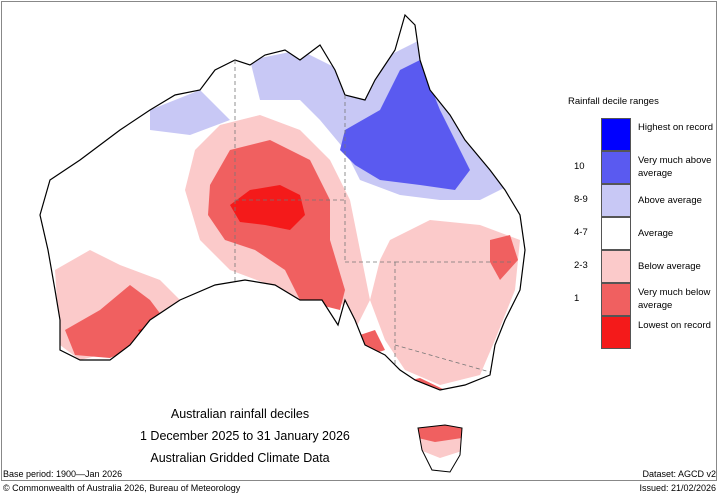 The height and width of the screenshot is (495, 719). Describe the element at coordinates (613, 101) in the screenshot. I see `legend-title: Rainfall decile ranges` at that location.